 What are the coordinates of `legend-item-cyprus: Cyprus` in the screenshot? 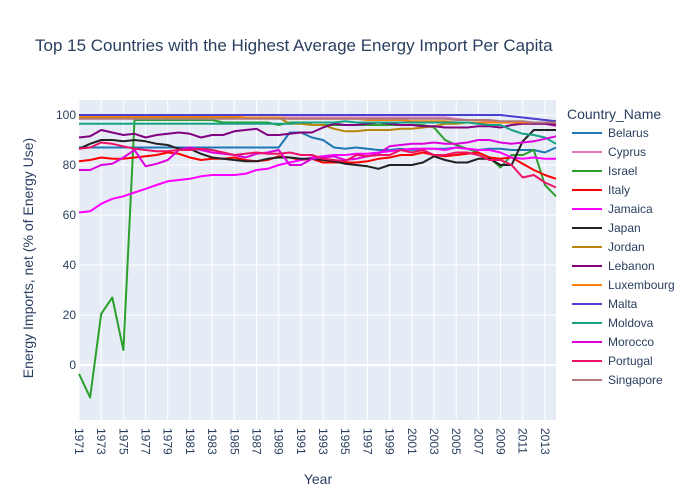 It's located at (609, 152).